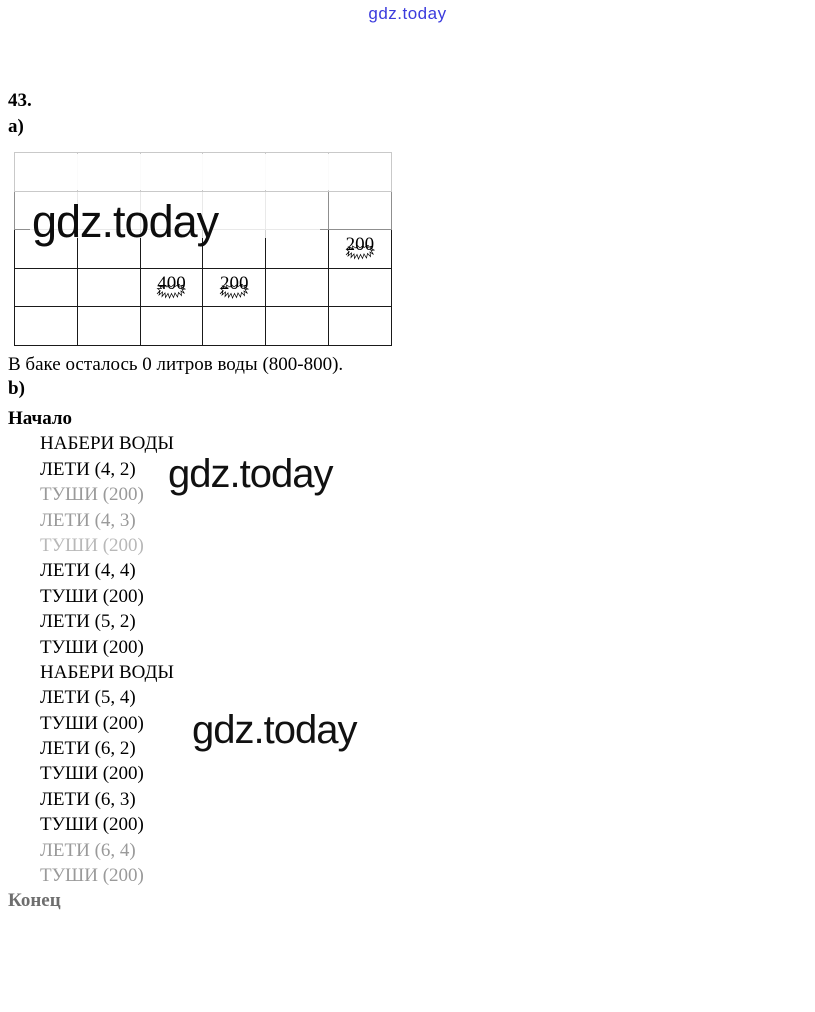 Image resolution: width=815 pixels, height=1012 pixels. What do you see at coordinates (16, 388) in the screenshot?
I see `part-b-label: b)` at bounding box center [16, 388].